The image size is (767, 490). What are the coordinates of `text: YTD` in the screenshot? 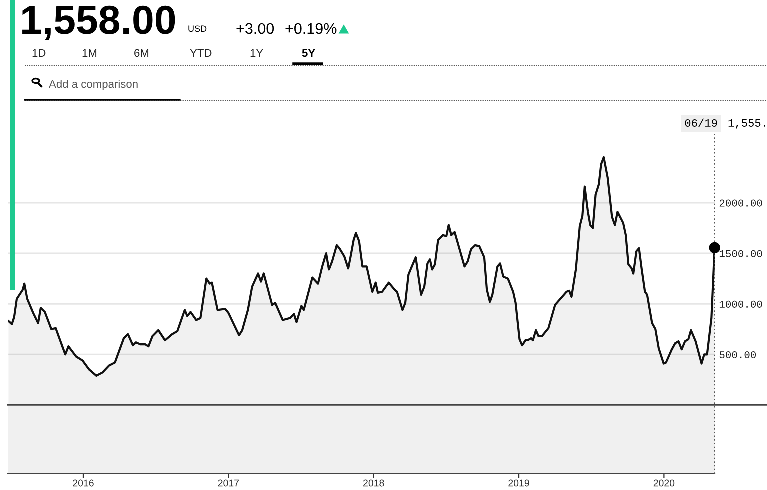 It's located at (201, 53).